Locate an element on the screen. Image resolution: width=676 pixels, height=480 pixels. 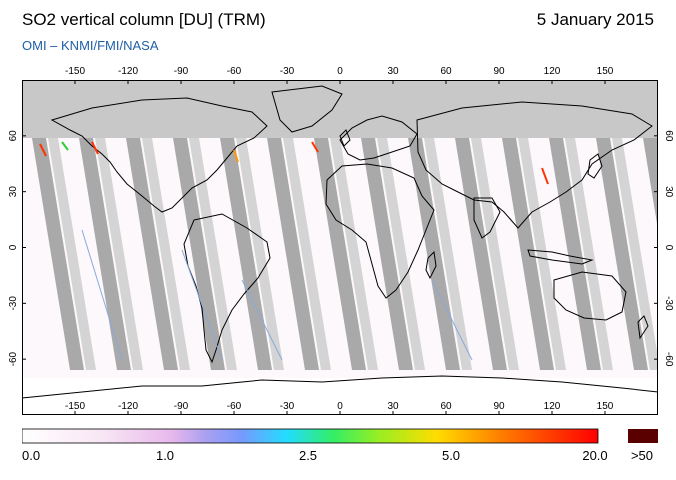
polar-night-no-data is located at coordinates (340, 109).